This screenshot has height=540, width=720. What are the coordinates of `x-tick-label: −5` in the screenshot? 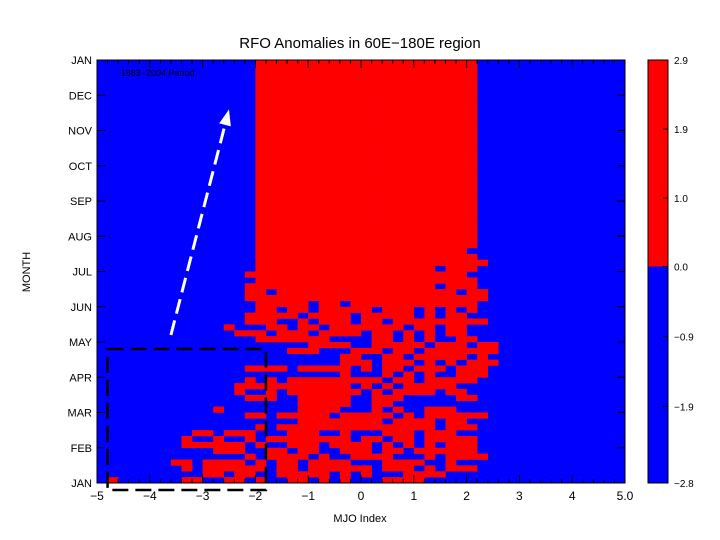 It's located at (97, 496).